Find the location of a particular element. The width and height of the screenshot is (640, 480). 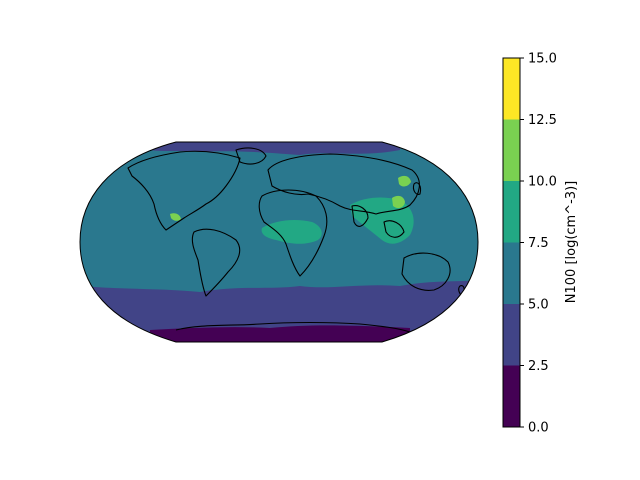

colorbar-tick-label: 15.0 is located at coordinates (542, 59).